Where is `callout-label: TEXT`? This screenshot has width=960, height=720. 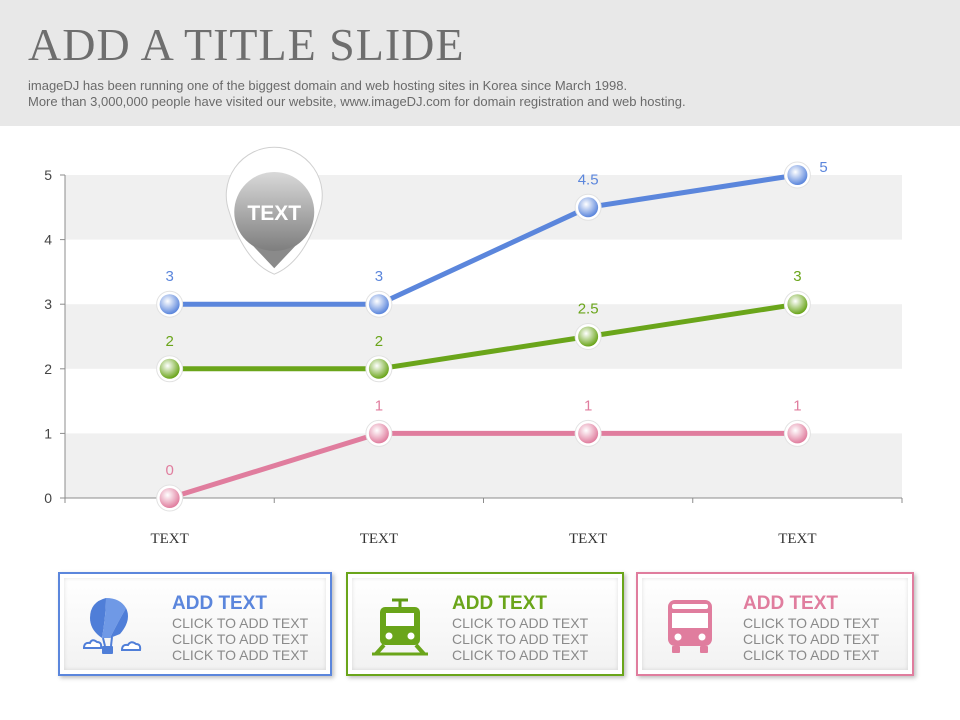
callout-label: TEXT is located at coordinates (274, 213).